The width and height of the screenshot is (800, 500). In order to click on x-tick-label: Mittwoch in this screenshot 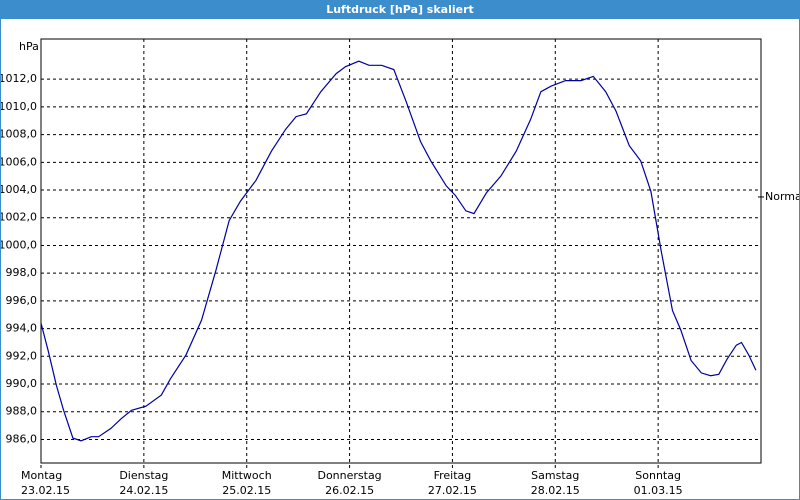, I will do `click(247, 475)`.